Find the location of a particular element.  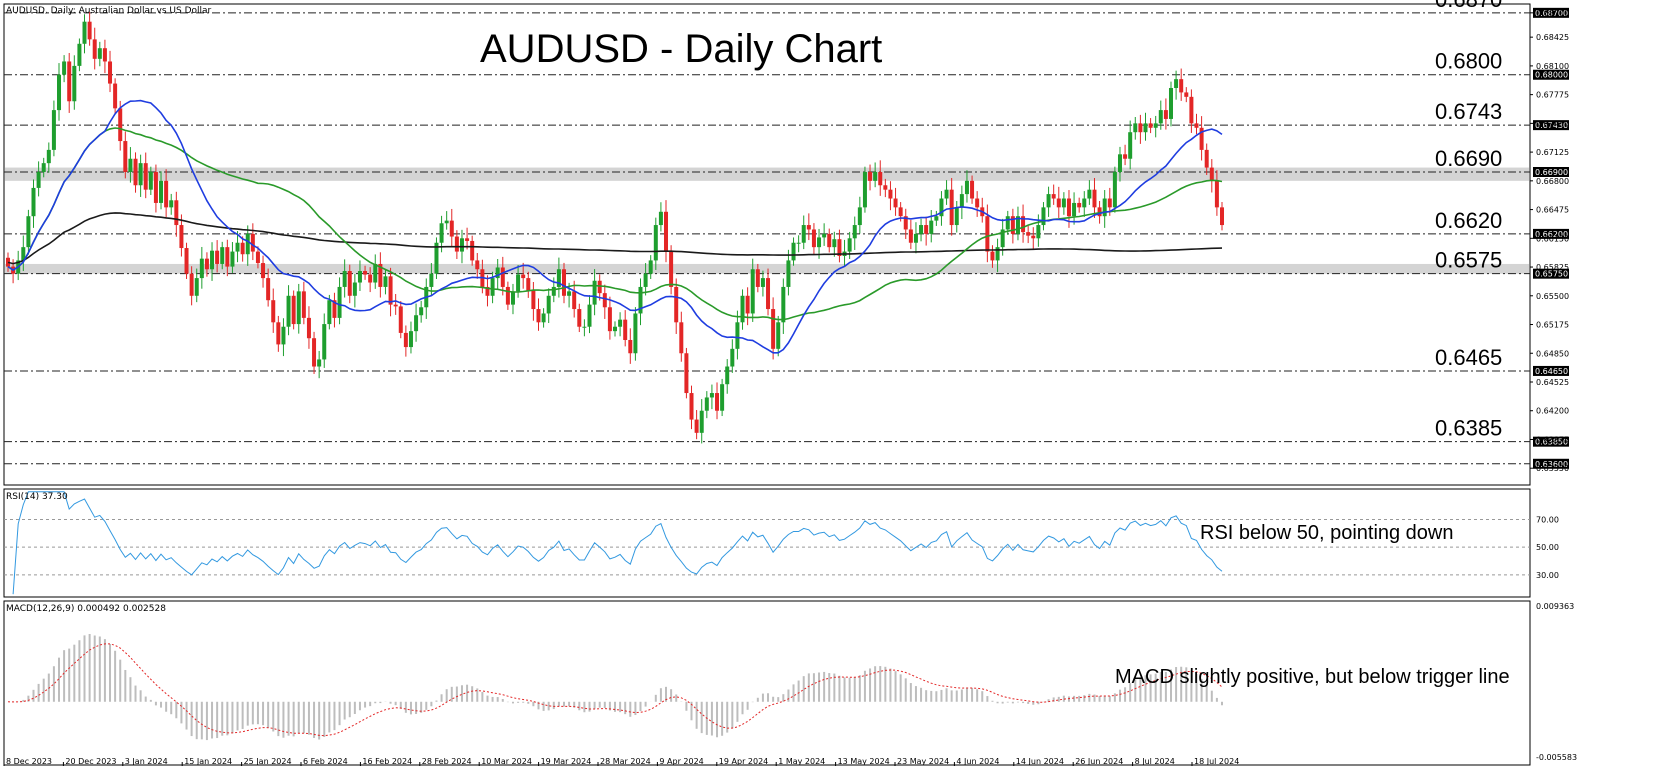

level-tag-7: 0.63850 is located at coordinates (1551, 442).